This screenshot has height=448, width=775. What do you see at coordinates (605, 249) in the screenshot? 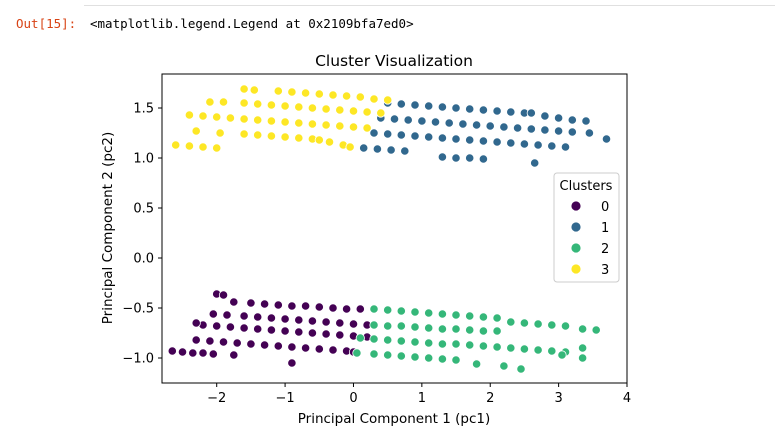
I see `legend-label-2: 2` at bounding box center [605, 249].